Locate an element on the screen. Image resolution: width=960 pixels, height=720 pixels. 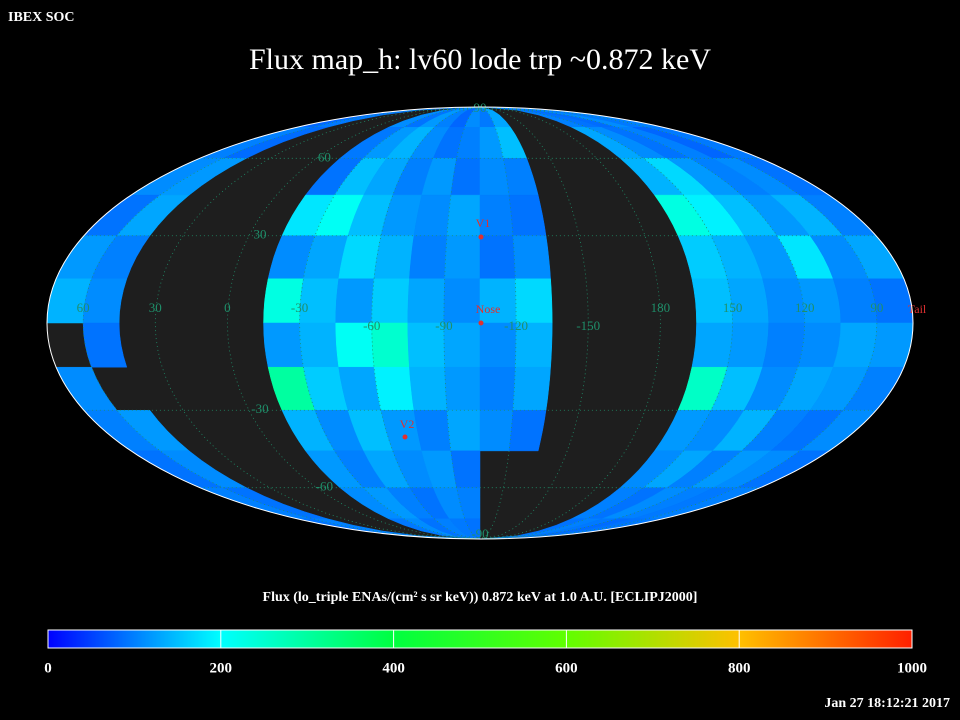
colorbar-tick-label: 400 is located at coordinates (393, 668).